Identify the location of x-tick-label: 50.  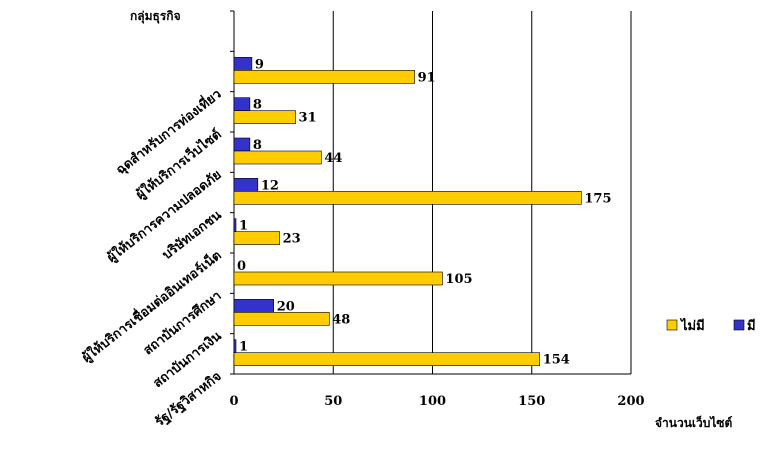
(333, 401).